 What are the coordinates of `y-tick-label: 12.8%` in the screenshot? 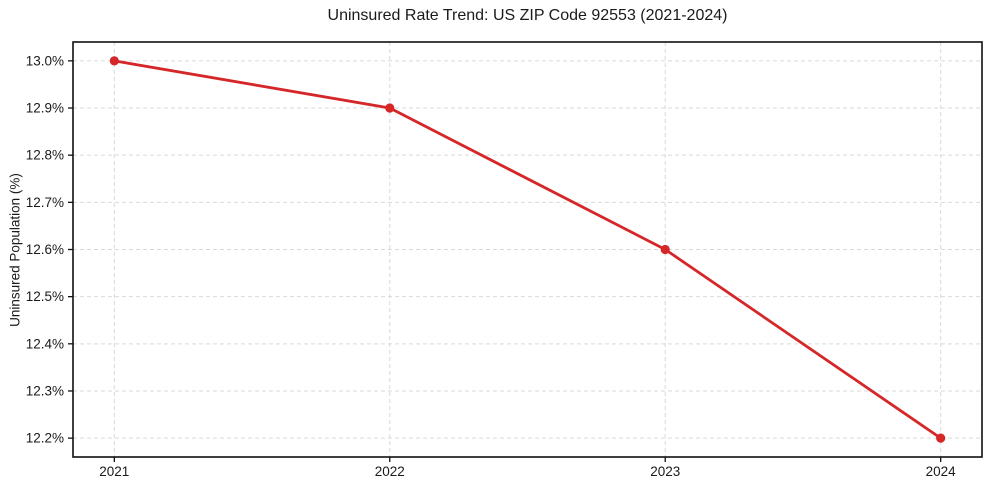 It's located at (45, 155).